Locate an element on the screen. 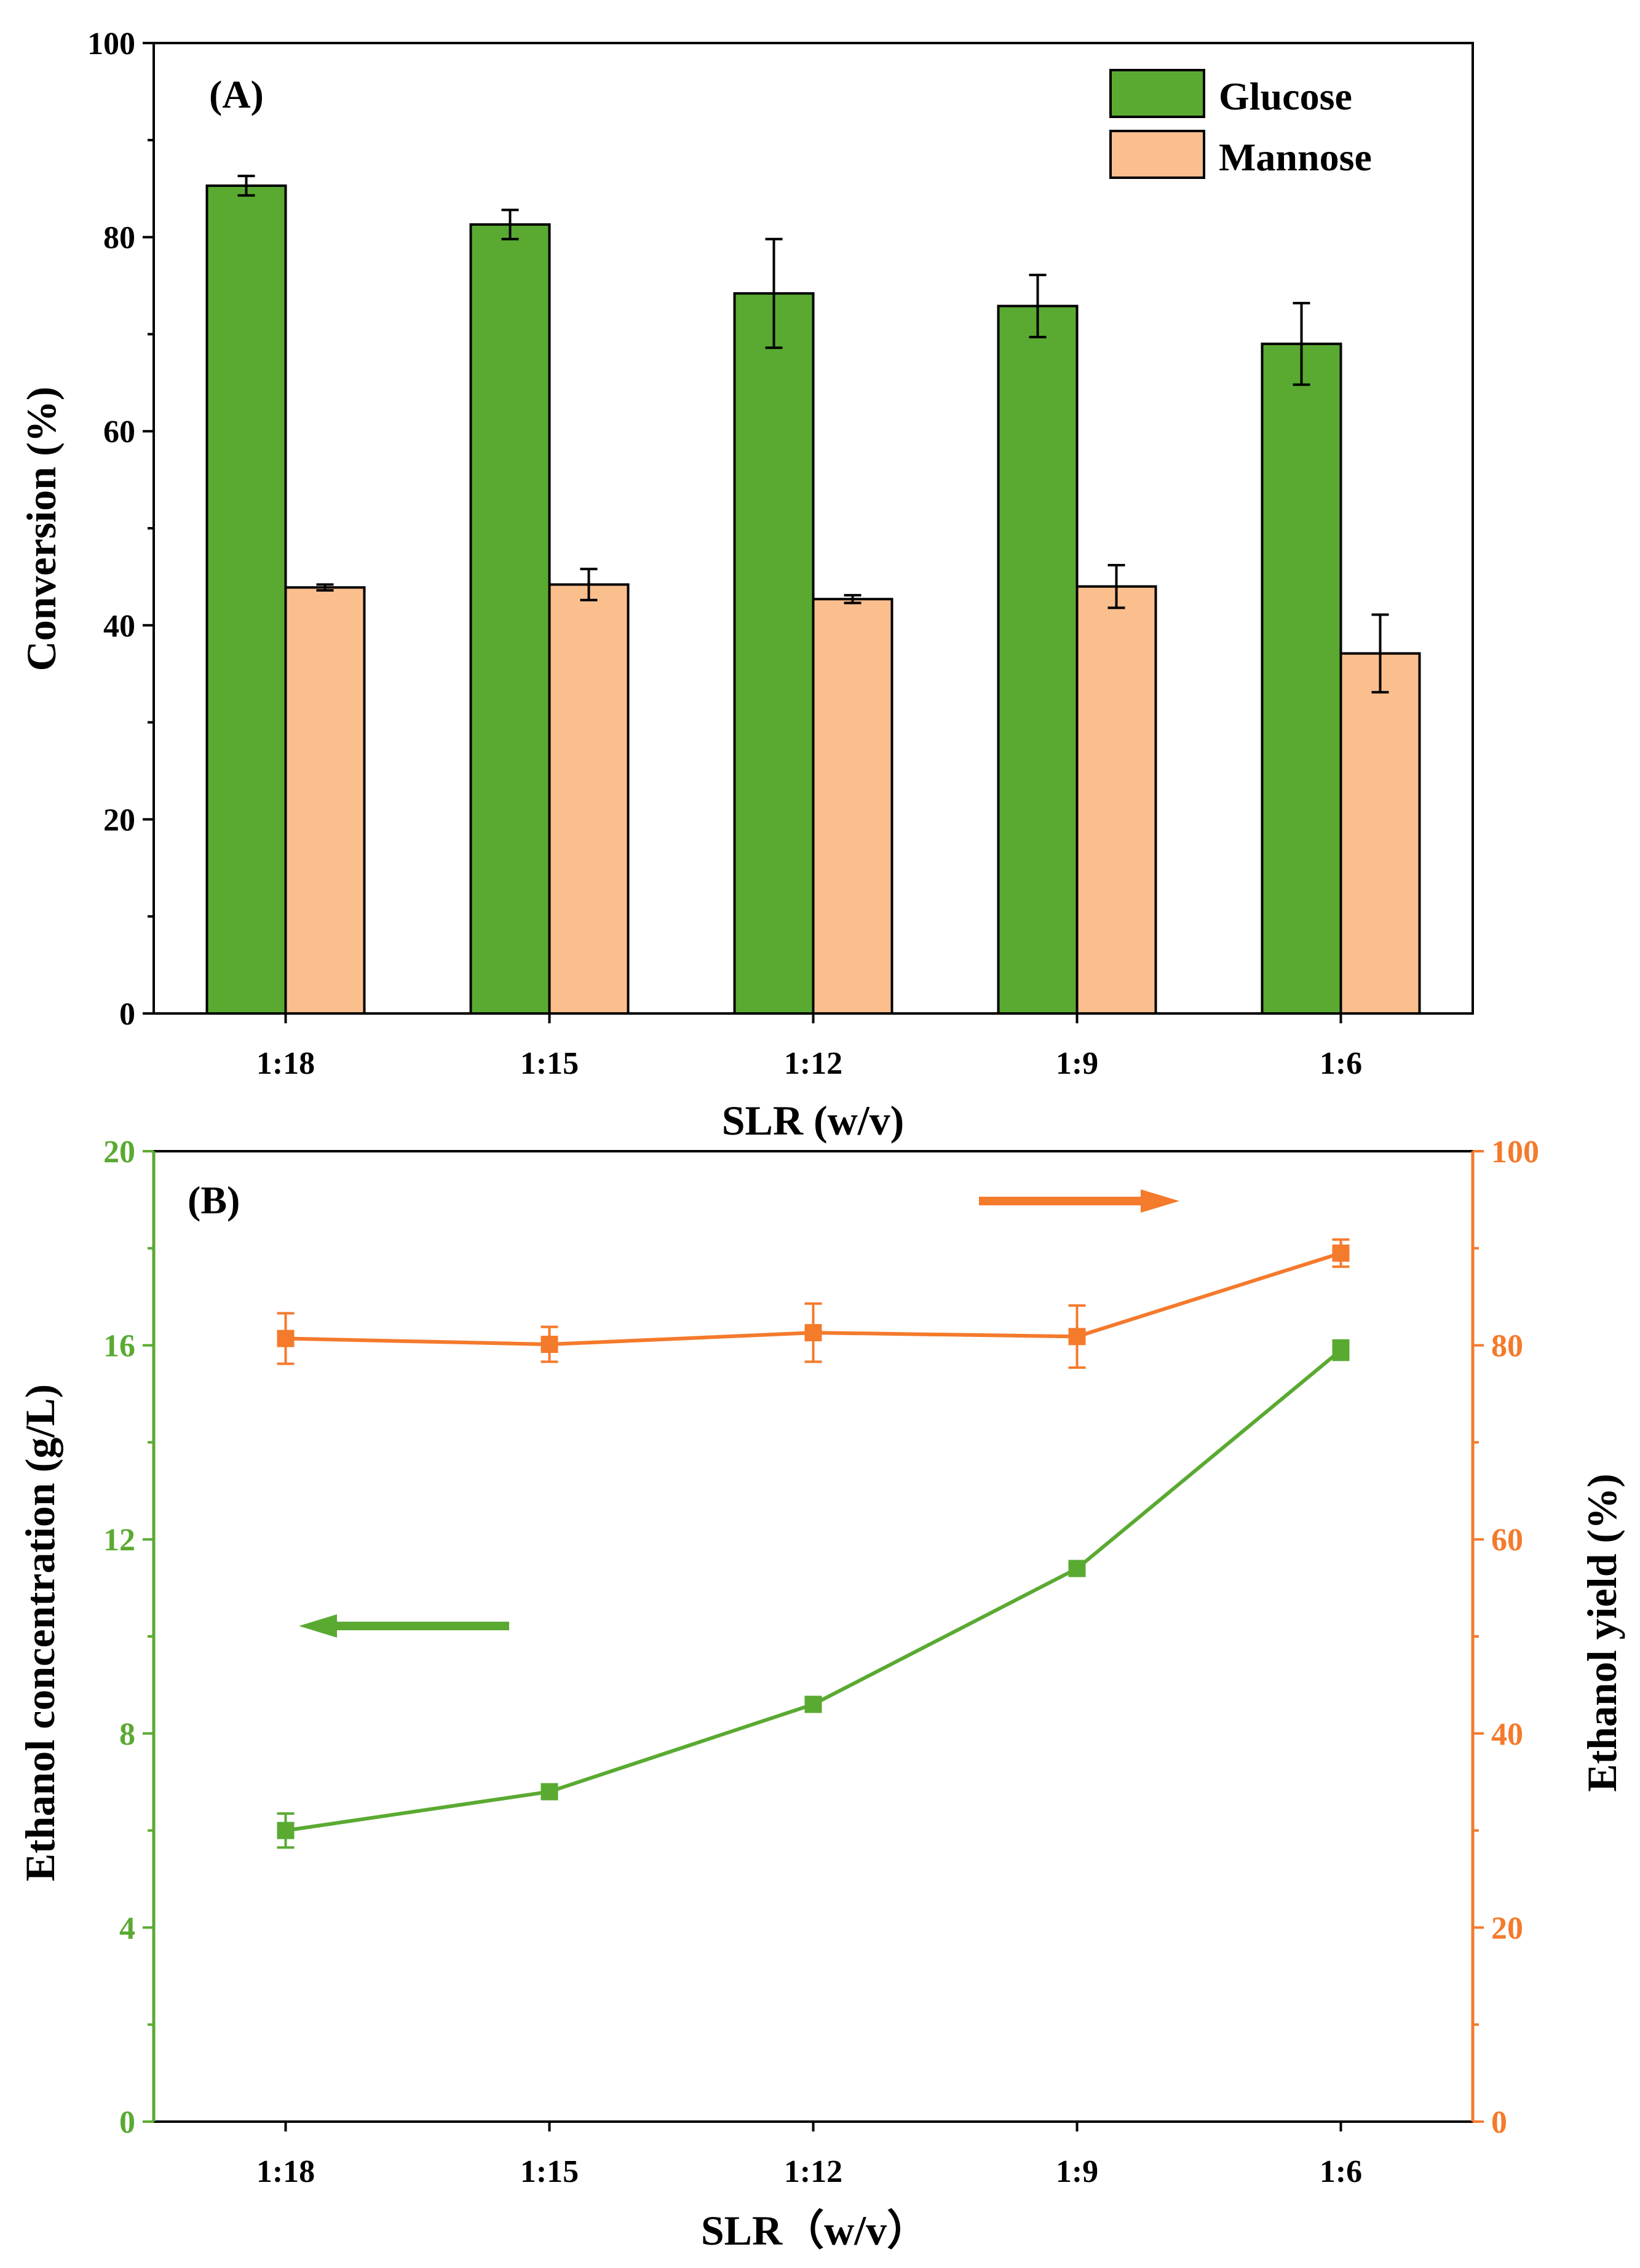 The width and height of the screenshot is (1640, 2268). left-y-tick-label: 4 is located at coordinates (127, 1928).